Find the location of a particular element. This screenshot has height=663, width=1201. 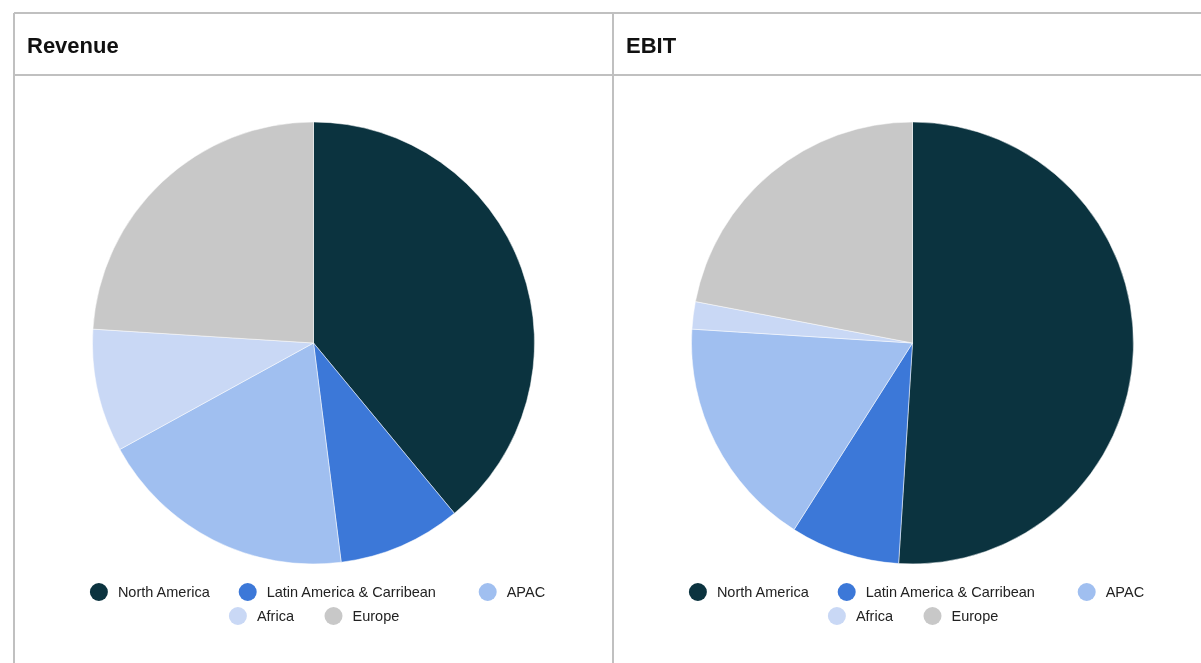

chart-title: EBIT is located at coordinates (651, 45).